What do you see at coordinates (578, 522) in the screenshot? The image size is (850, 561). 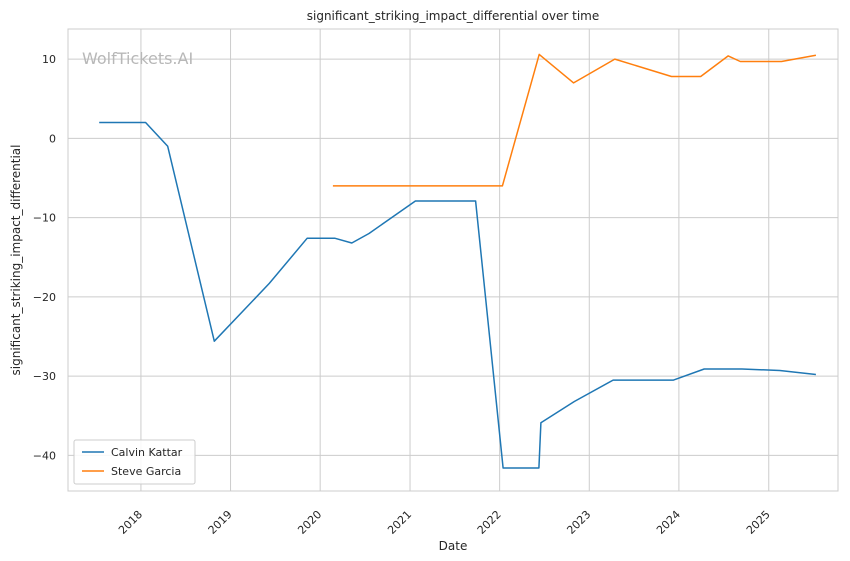 I see `x-tick-label: 2023` at bounding box center [578, 522].